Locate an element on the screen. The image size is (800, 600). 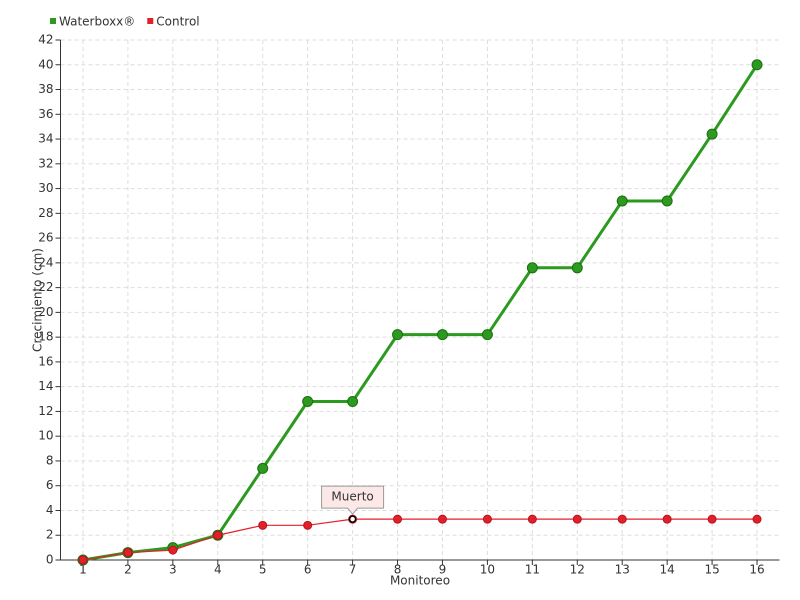
annotation-text: Muerto is located at coordinates (352, 497).